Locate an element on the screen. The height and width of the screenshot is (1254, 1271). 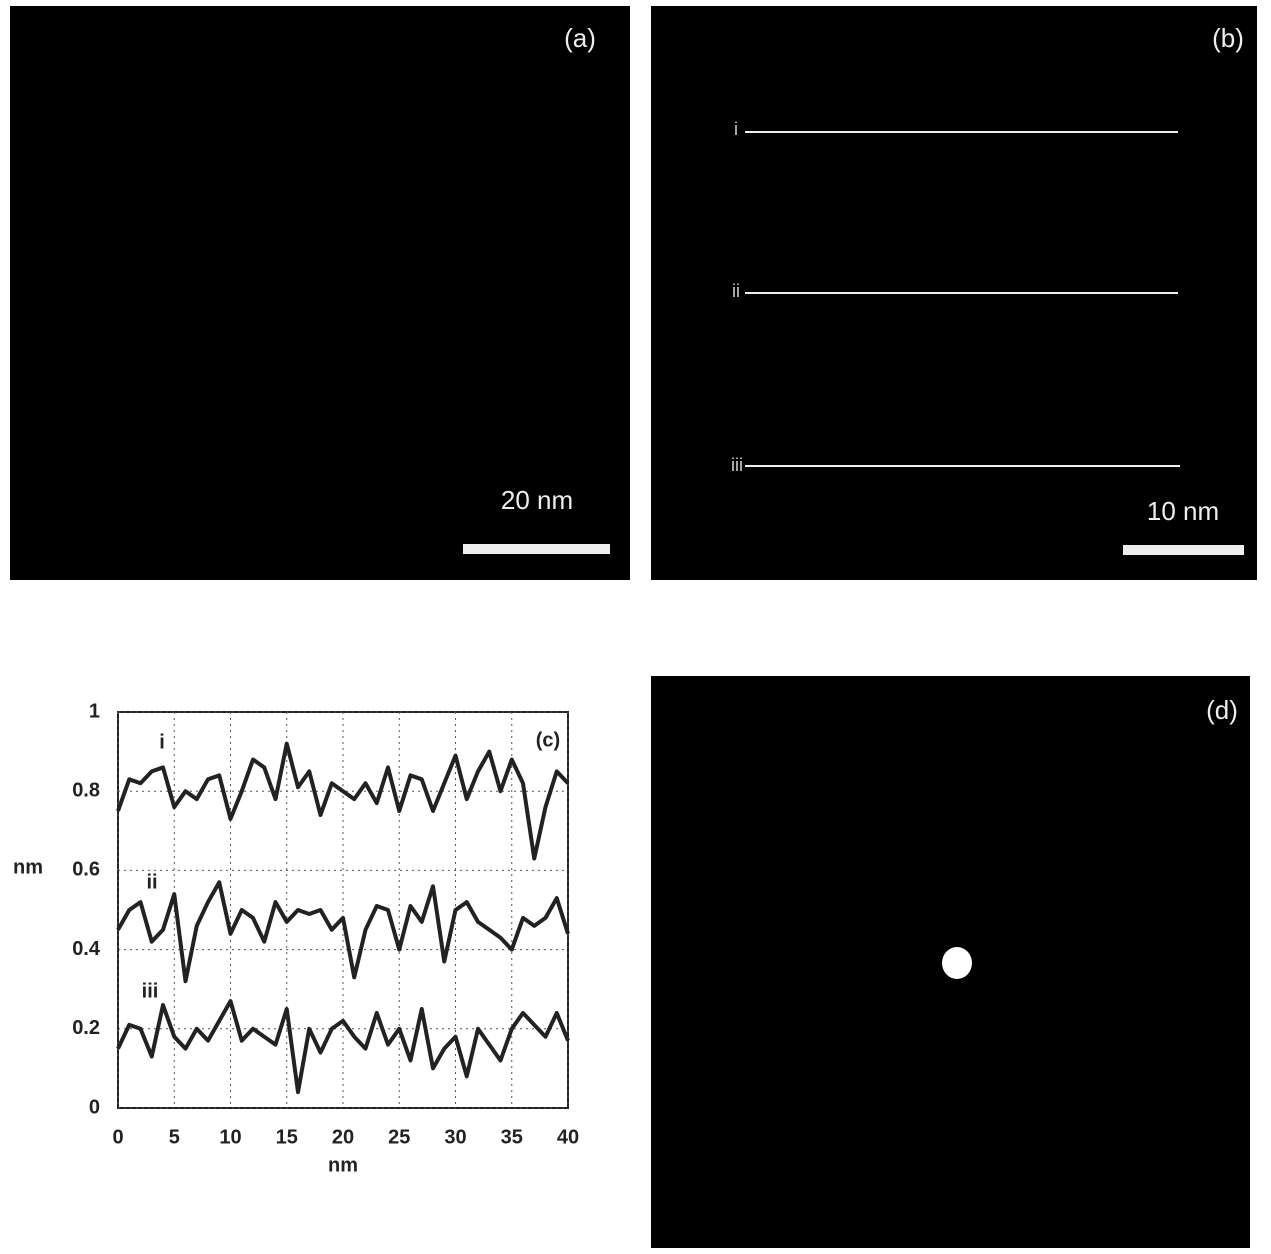
y-axis-label: nm is located at coordinates (28, 867).